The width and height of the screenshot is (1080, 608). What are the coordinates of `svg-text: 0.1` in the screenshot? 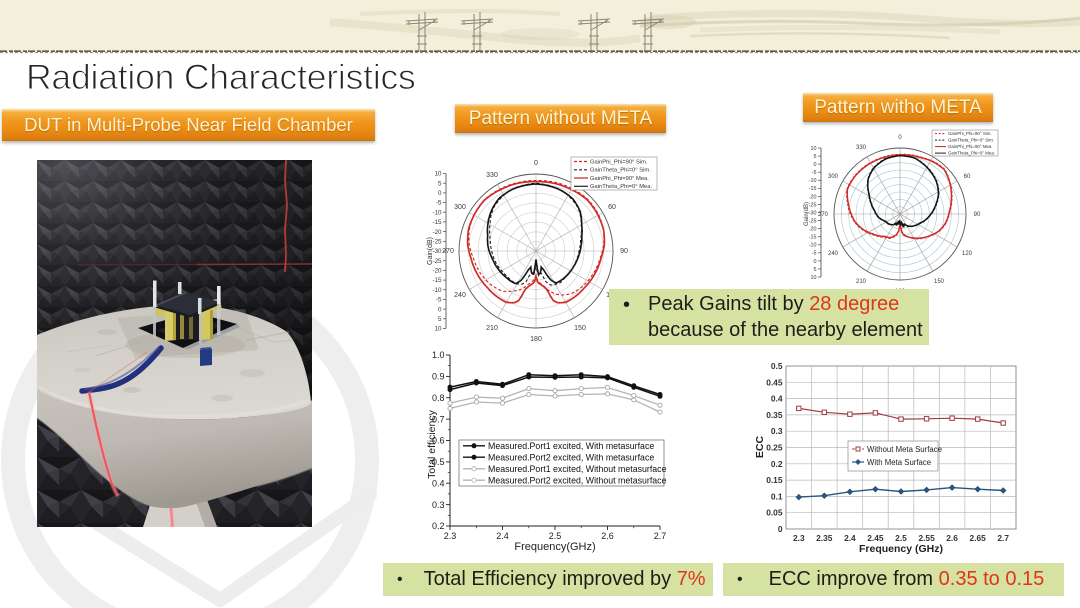 It's located at (777, 496).